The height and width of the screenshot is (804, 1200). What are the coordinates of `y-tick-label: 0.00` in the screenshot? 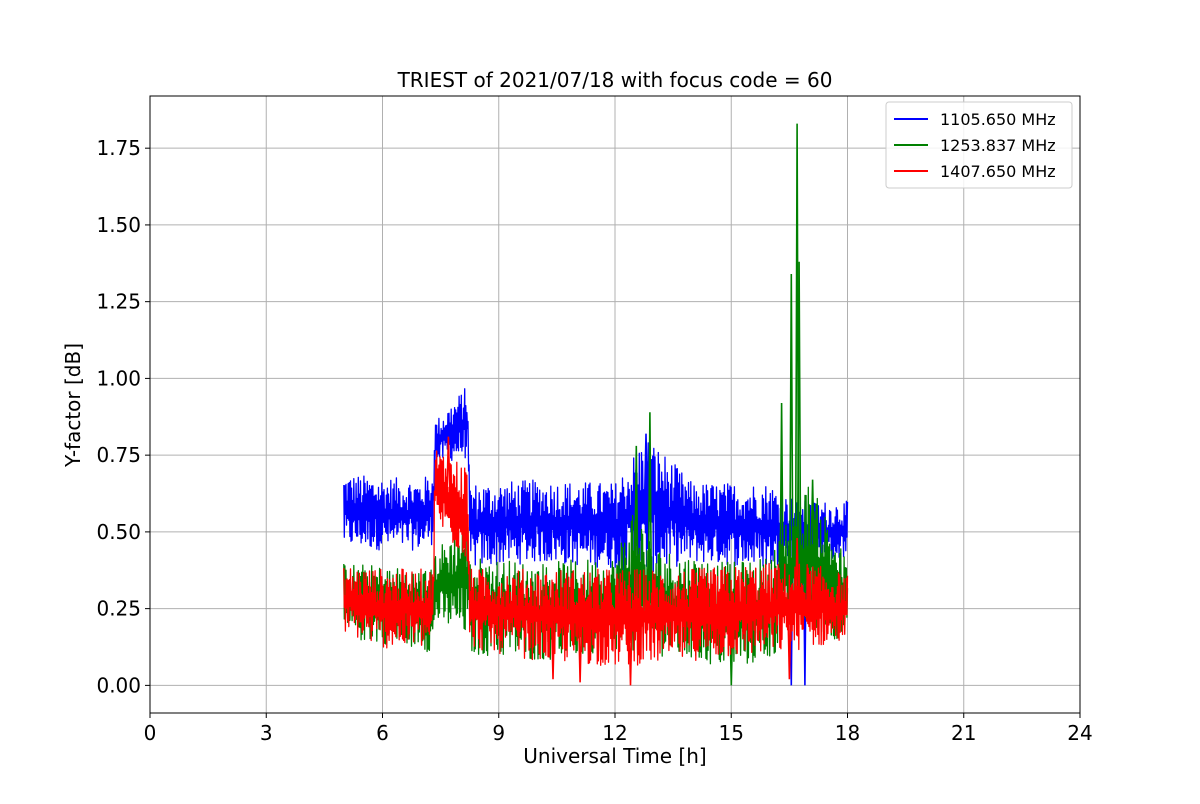 It's located at (118, 685).